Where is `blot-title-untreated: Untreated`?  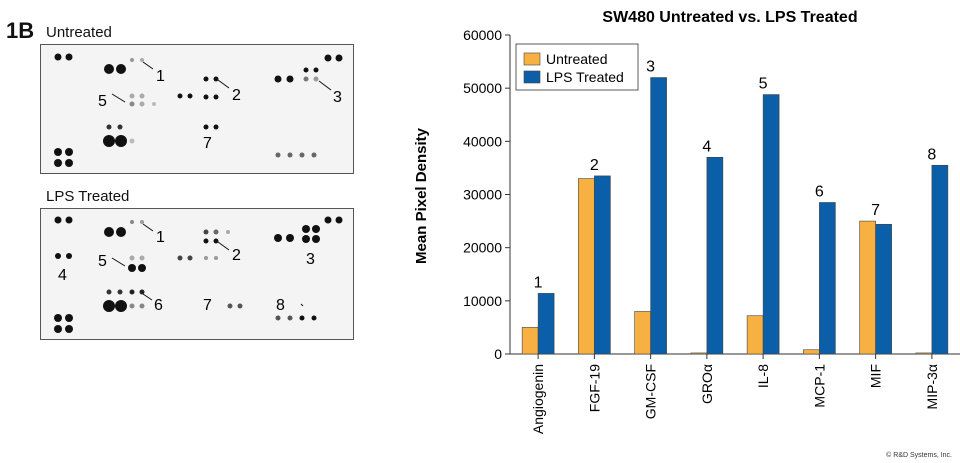 blot-title-untreated: Untreated is located at coordinates (79, 32).